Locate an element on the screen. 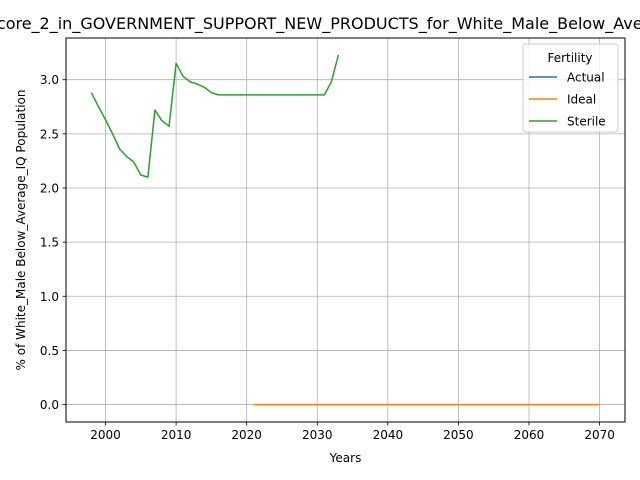 The image size is (640, 480). y-axis: 0.0 0.5 1.0 1.5 2.0 2.5 3.0 is located at coordinates (53, 242).